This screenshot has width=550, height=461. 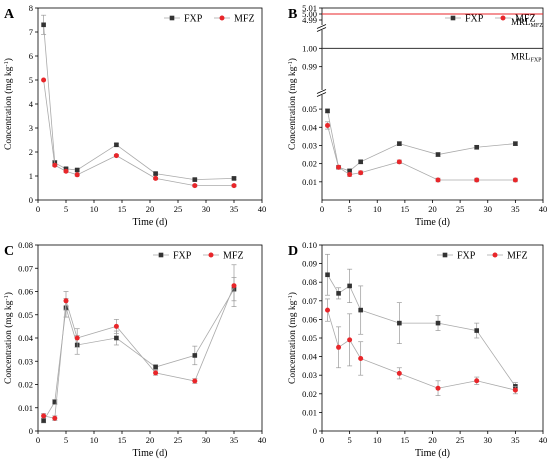 What do you see at coordinates (94, 209) in the screenshot?
I see `x-tick-label: 10` at bounding box center [94, 209].